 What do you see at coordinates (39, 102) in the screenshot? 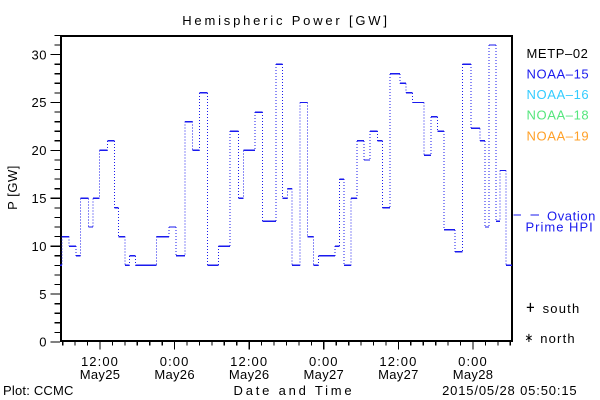
I see `svg-text: 25` at bounding box center [39, 102].